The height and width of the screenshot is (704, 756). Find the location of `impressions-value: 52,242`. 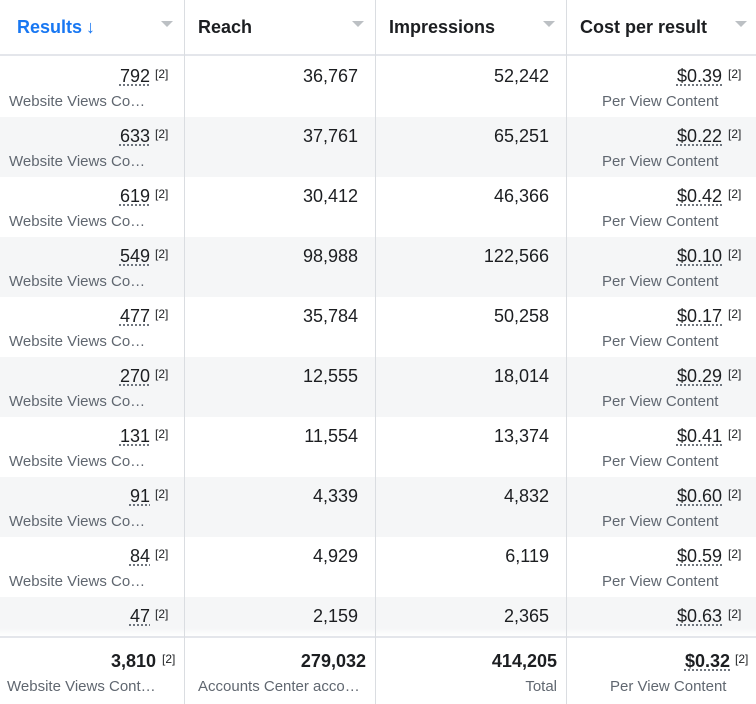

impressions-value: 52,242 is located at coordinates (521, 76).